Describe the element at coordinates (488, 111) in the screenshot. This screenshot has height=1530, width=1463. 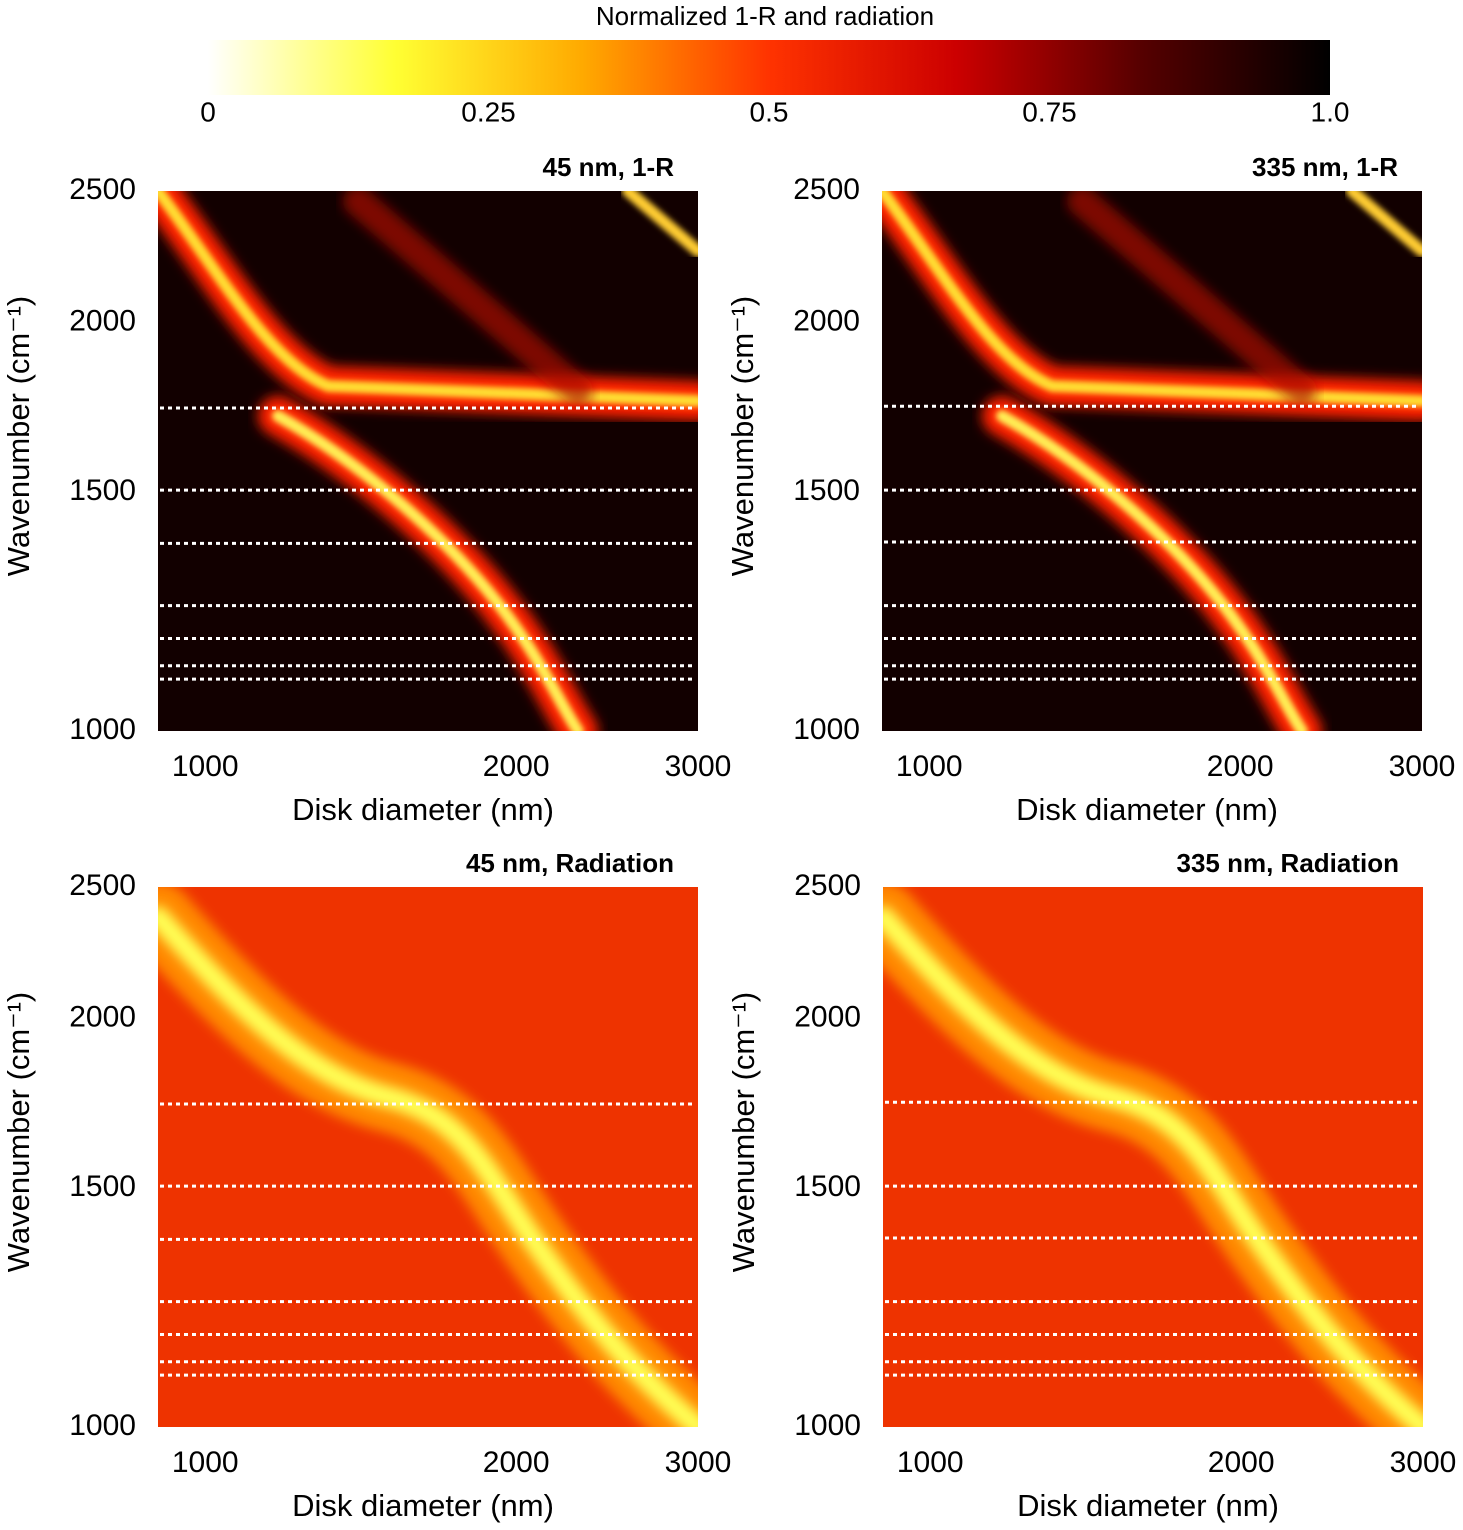
I see `colorbar-tick-label: 0.25` at that location.